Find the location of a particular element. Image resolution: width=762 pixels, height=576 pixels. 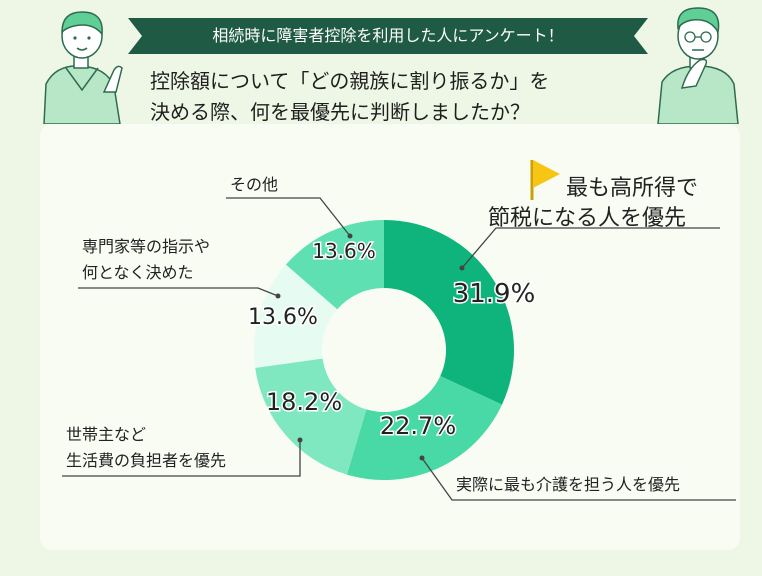

person-pointing-illustration is located at coordinates (83, 67).